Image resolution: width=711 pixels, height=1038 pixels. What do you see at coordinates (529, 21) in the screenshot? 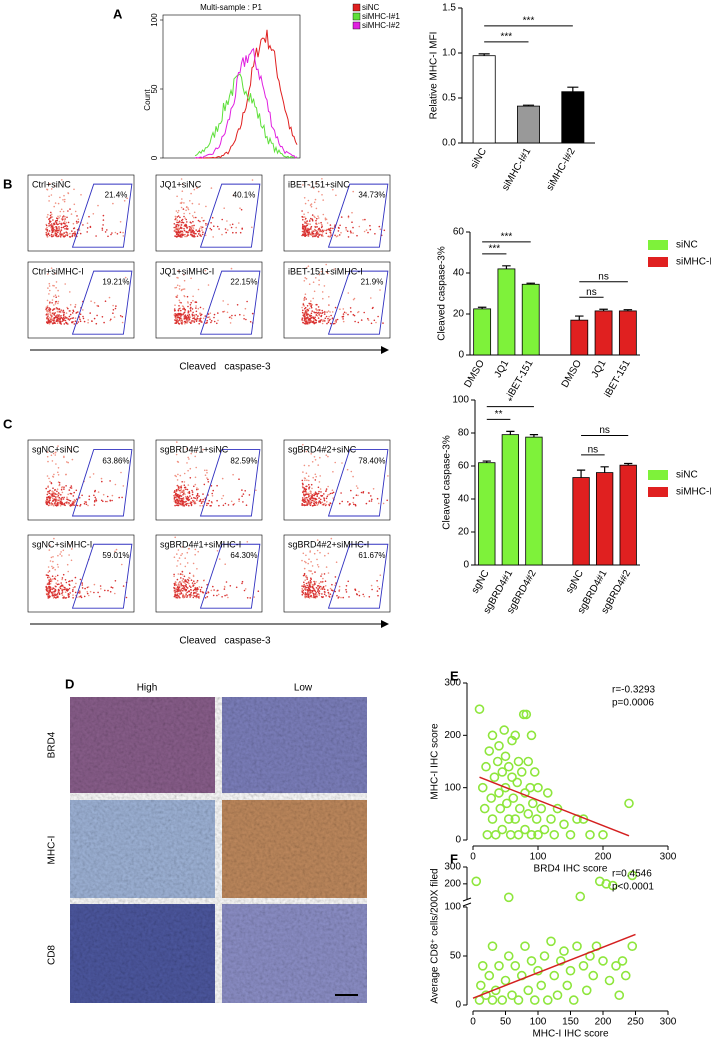
I see `significance-label: ***` at bounding box center [529, 21].